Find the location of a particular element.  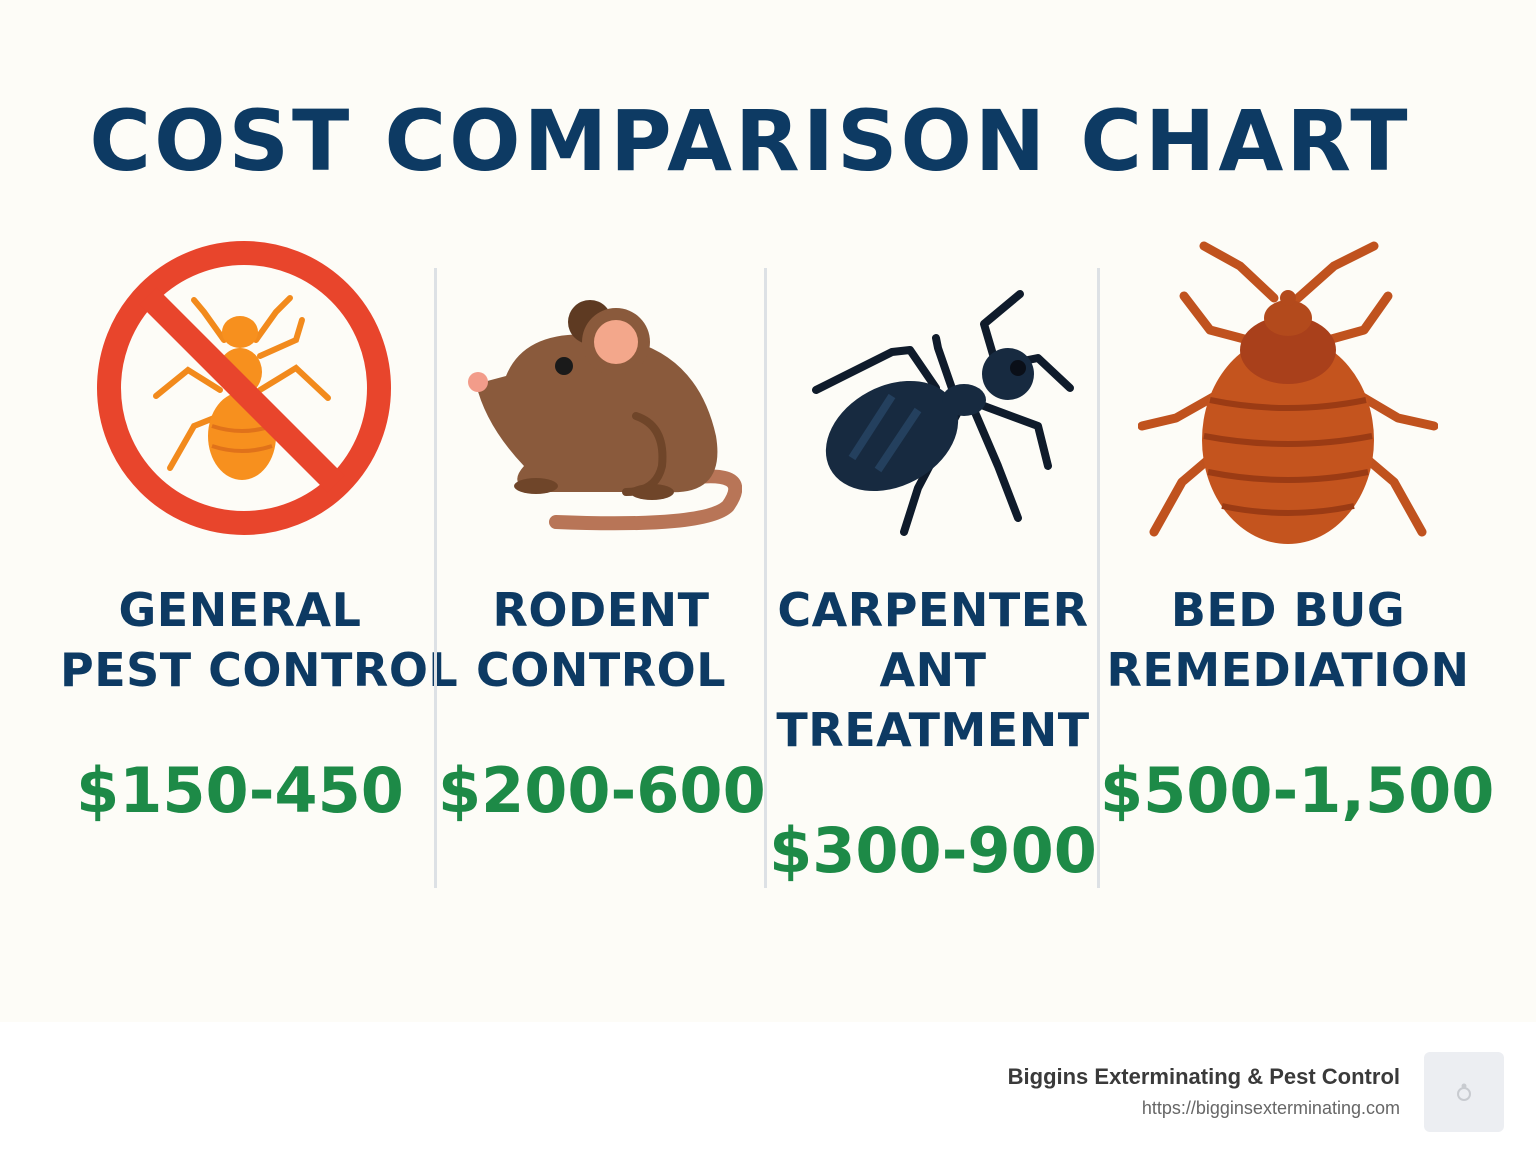

no-bugs-icon is located at coordinates (244, 388).